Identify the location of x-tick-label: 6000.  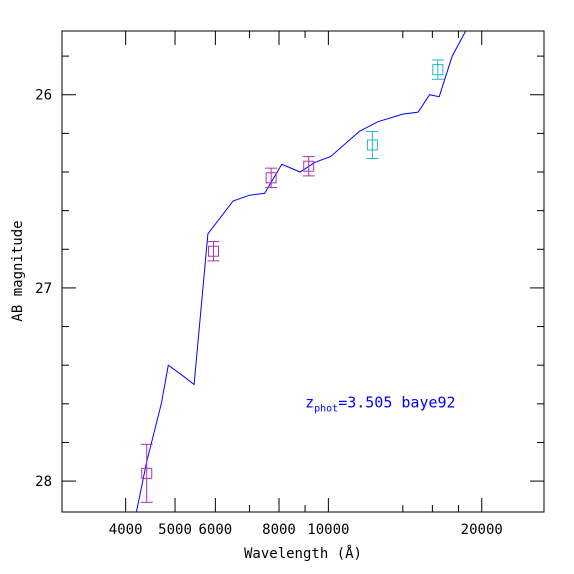
(215, 530).